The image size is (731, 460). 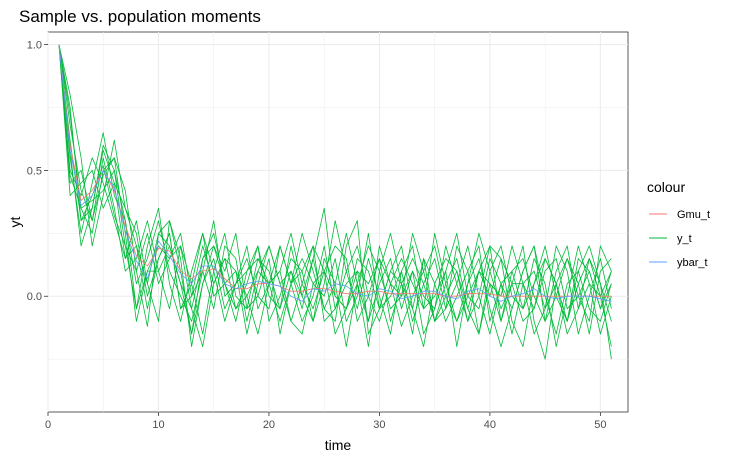 I want to click on y-tick-label: 0.0, so click(x=34, y=297).